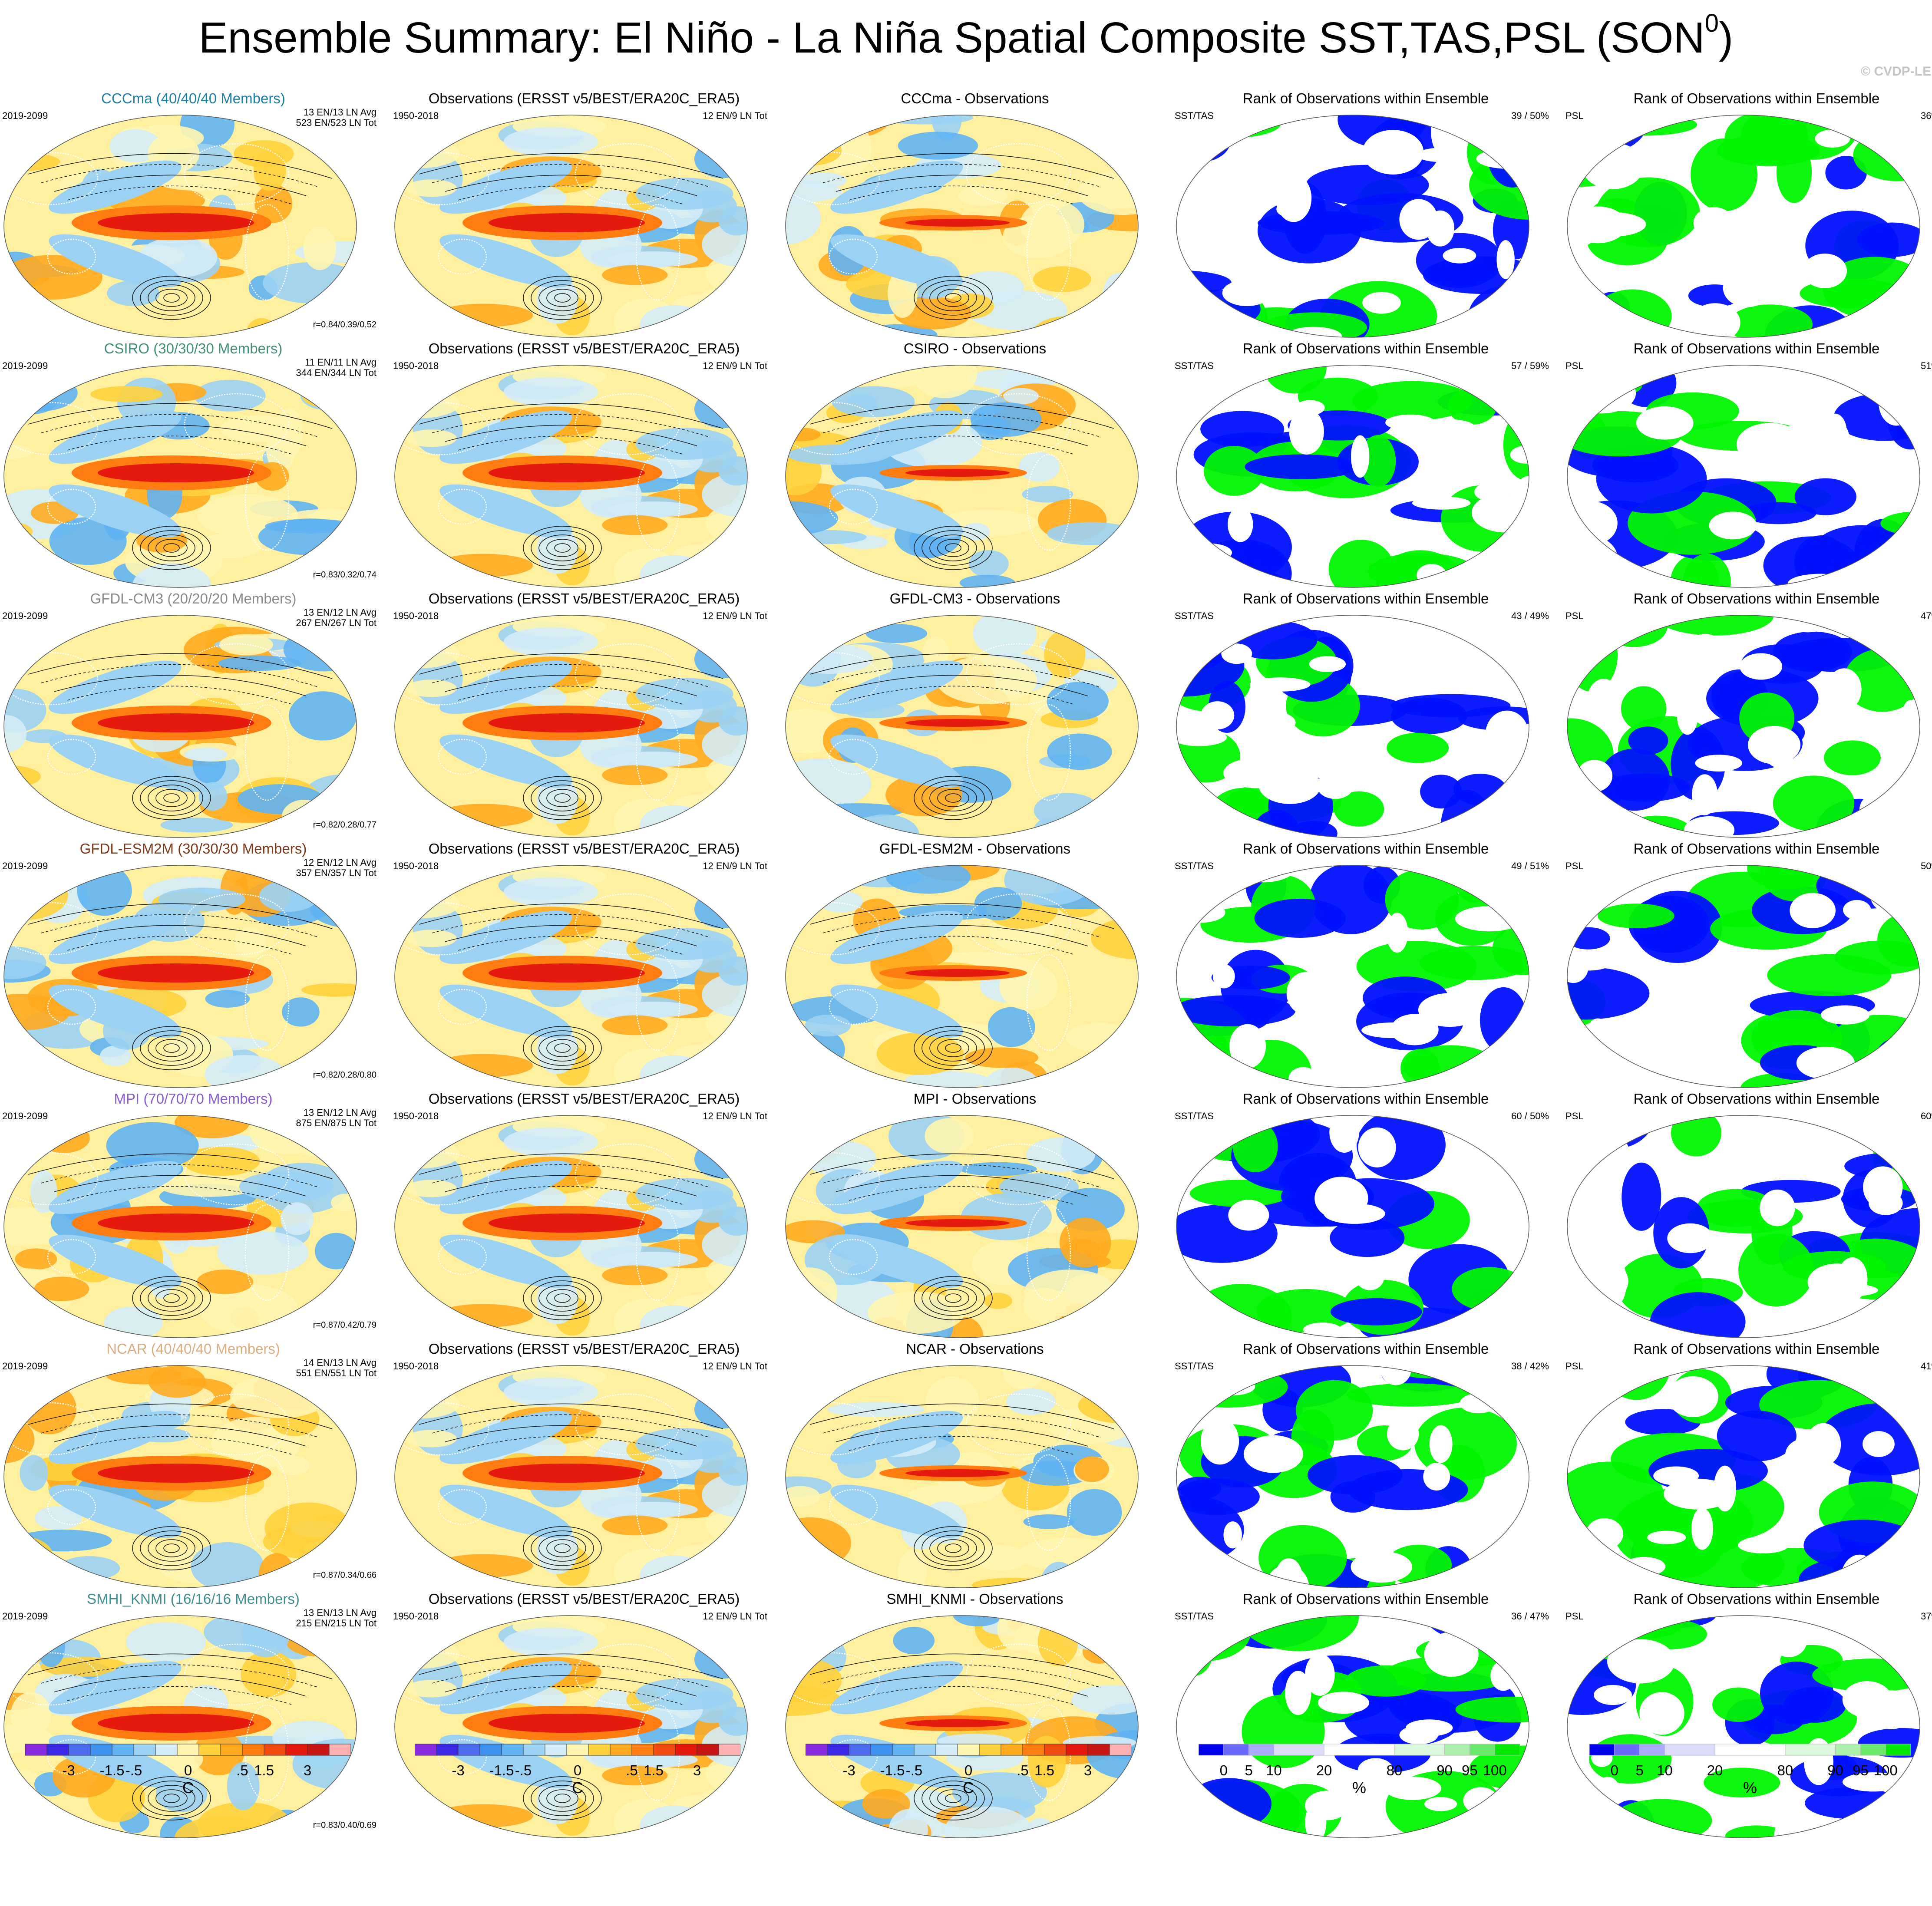 This screenshot has height=1906, width=1932. Describe the element at coordinates (1750, 1770) in the screenshot. I see `rank-colorbar: 0 5 10 20 80 90 95 100%` at that location.